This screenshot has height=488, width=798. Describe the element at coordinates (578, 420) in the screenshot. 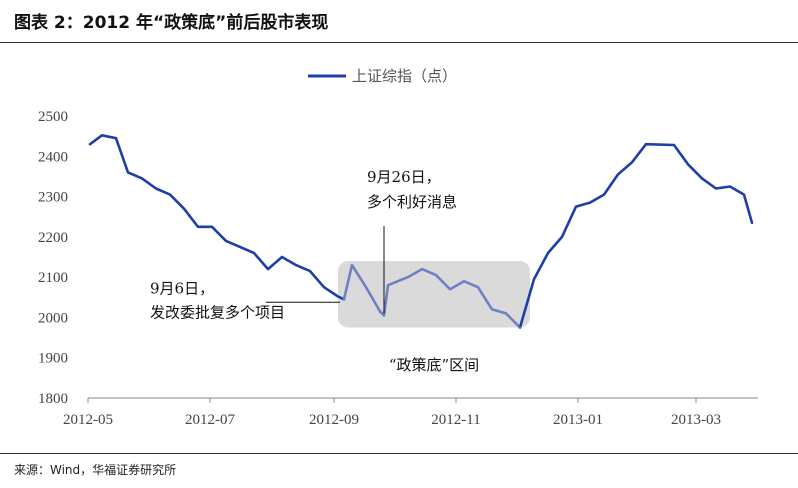

I see `x-tick-label: 2013-01` at that location.